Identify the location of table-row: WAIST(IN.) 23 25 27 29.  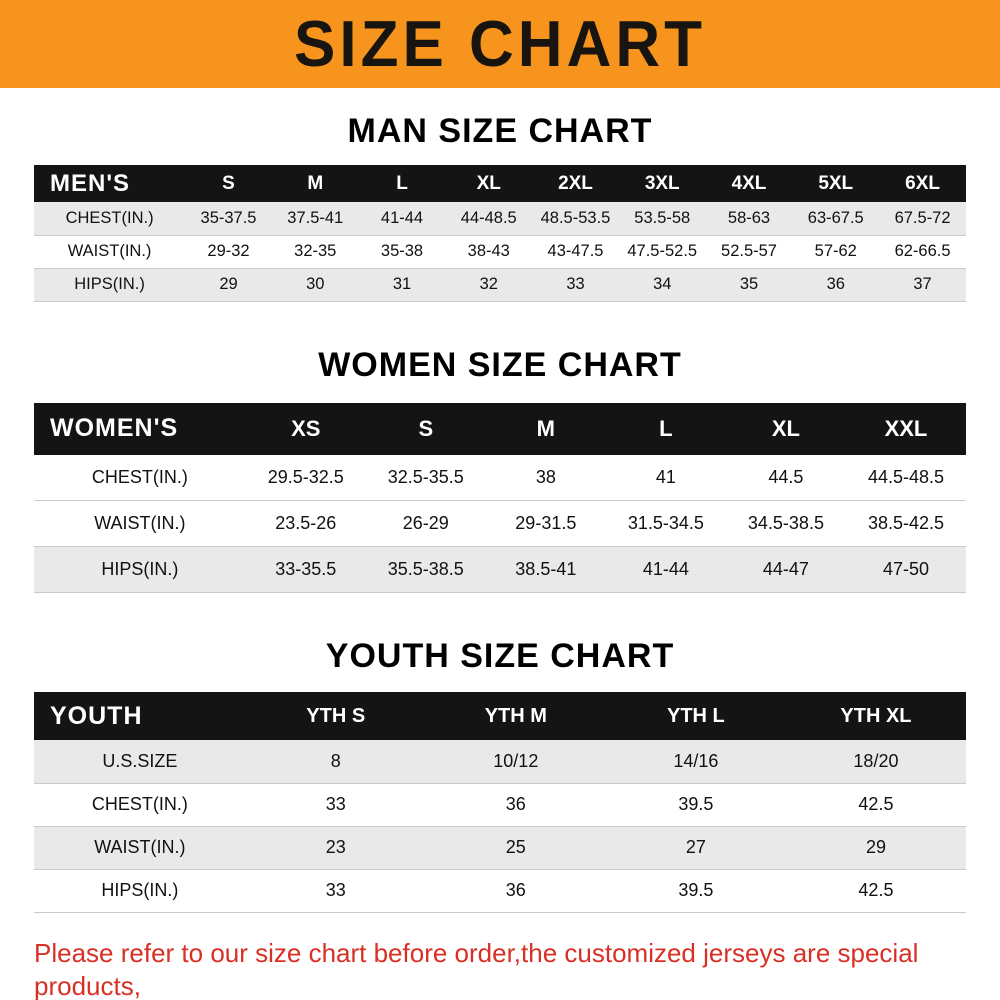
(500, 847).